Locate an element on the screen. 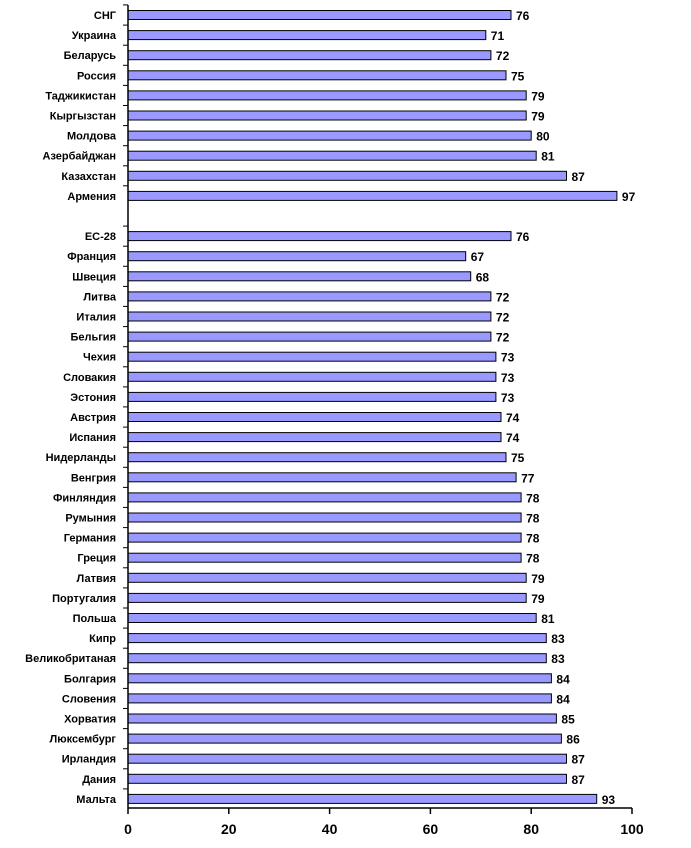  category-label: Швеция is located at coordinates (94, 277).